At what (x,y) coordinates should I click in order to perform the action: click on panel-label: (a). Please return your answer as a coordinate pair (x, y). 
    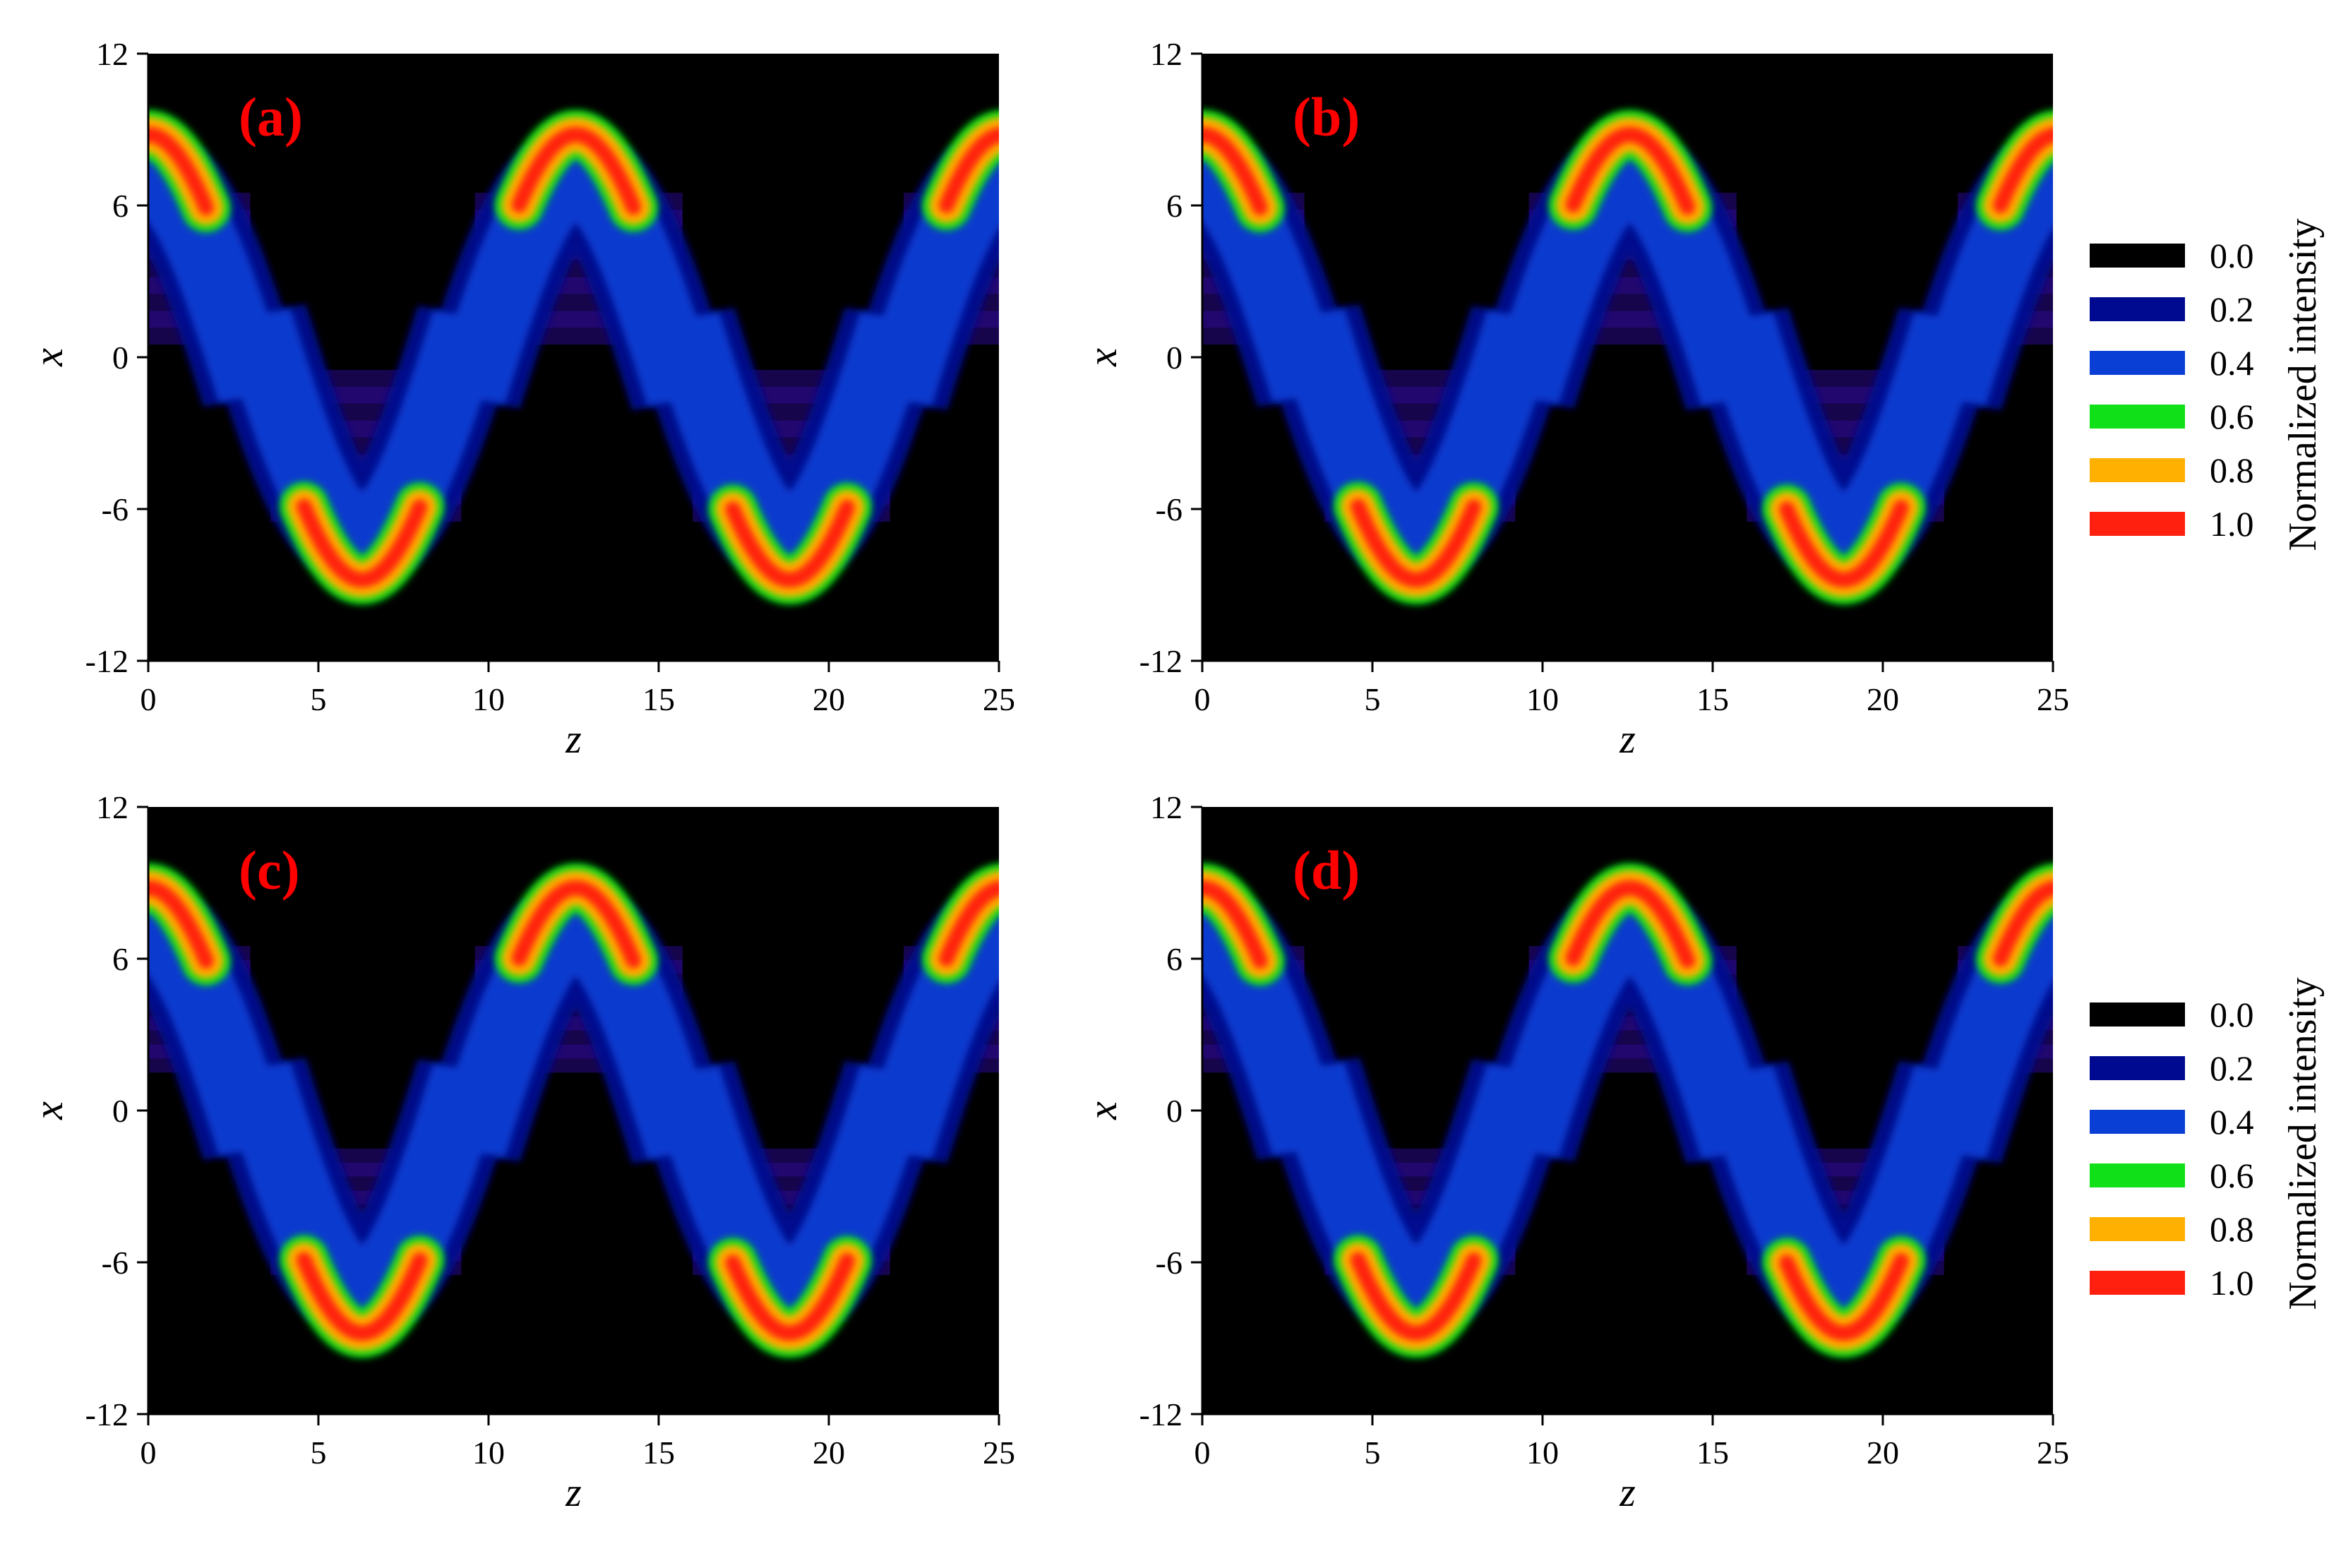
    Looking at the image, I should click on (271, 117).